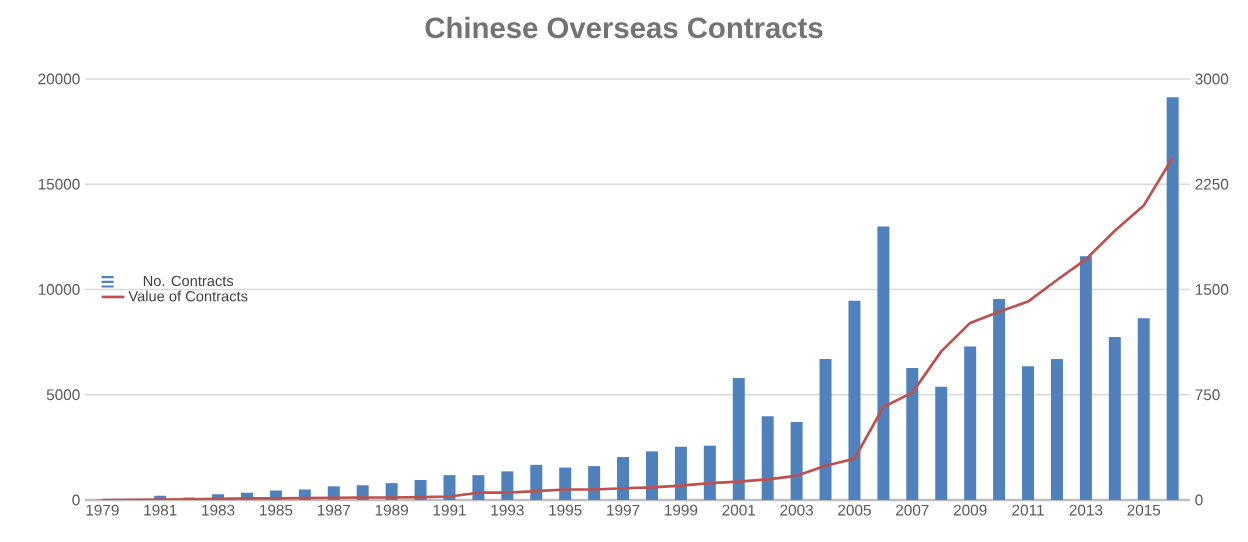  What do you see at coordinates (912, 510) in the screenshot?
I see `x-tick-label: 2007` at bounding box center [912, 510].